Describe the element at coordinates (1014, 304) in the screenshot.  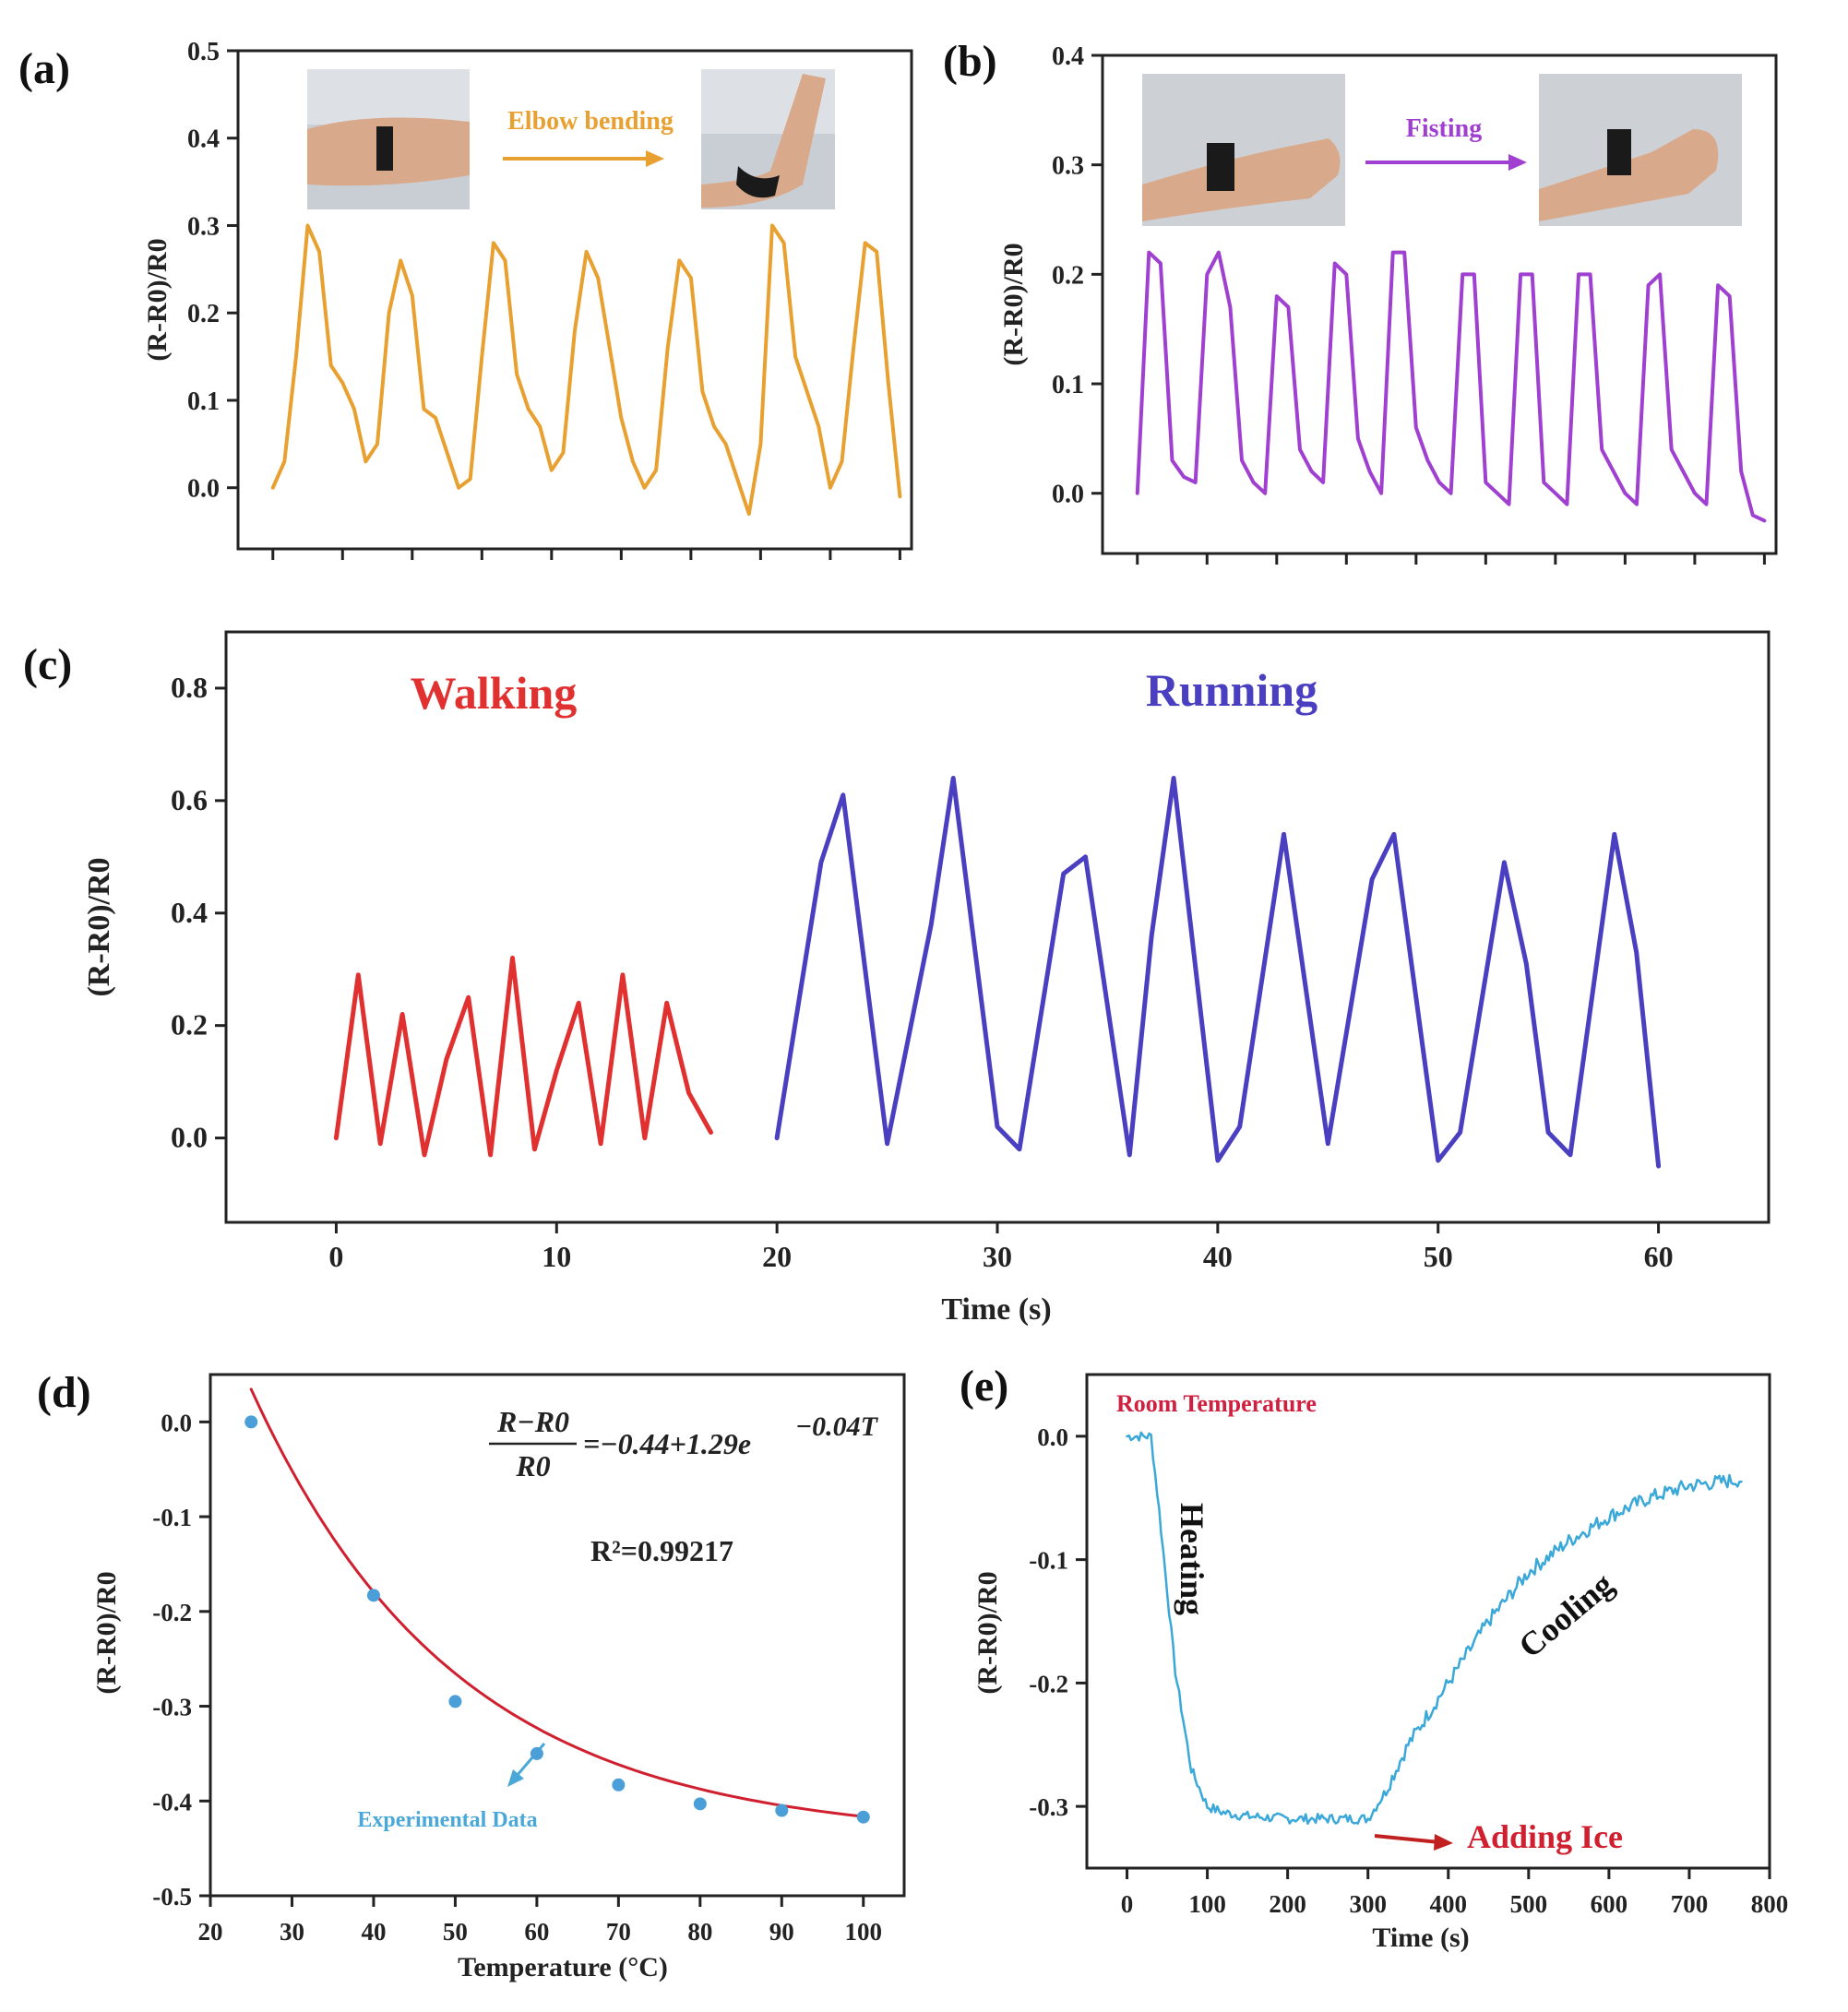
I see `panel-b-y-axis-title: (R-R0)/R0` at that location.